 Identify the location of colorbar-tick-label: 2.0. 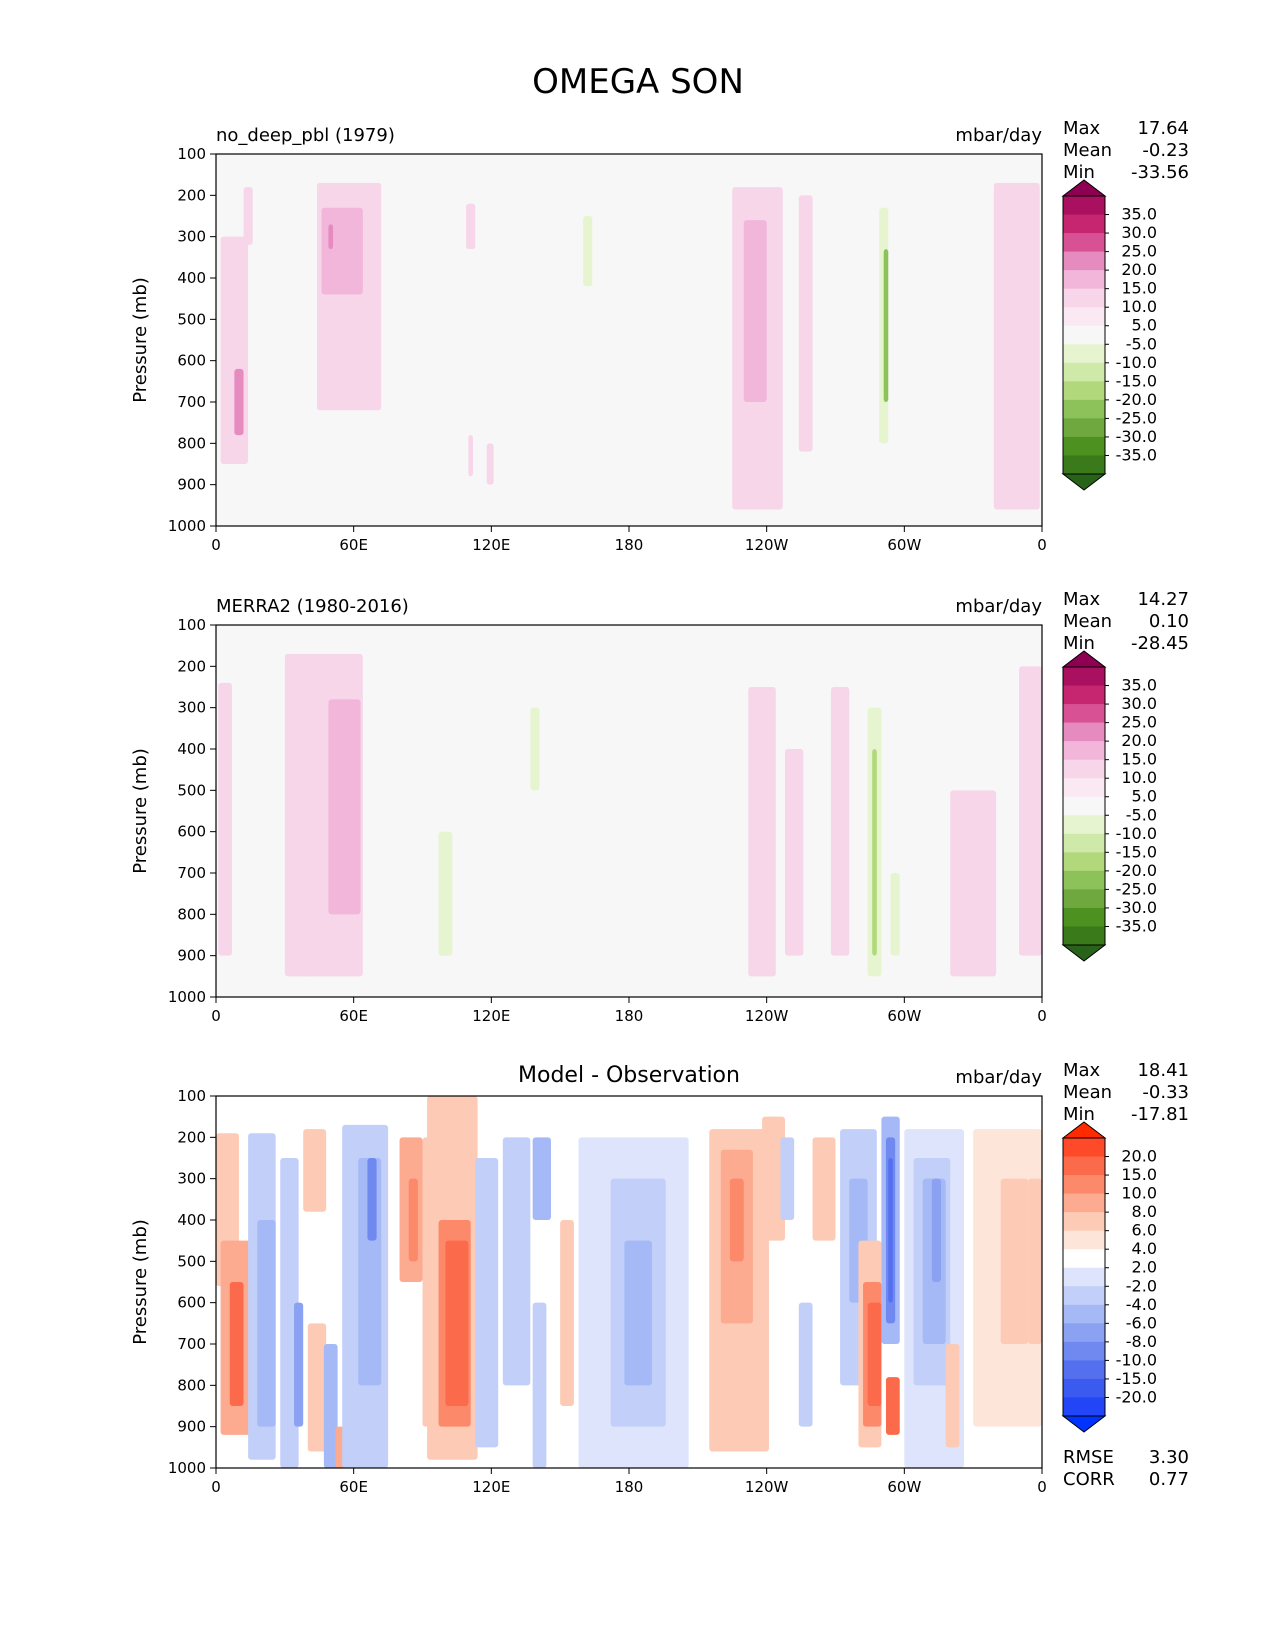
(1144, 1267).